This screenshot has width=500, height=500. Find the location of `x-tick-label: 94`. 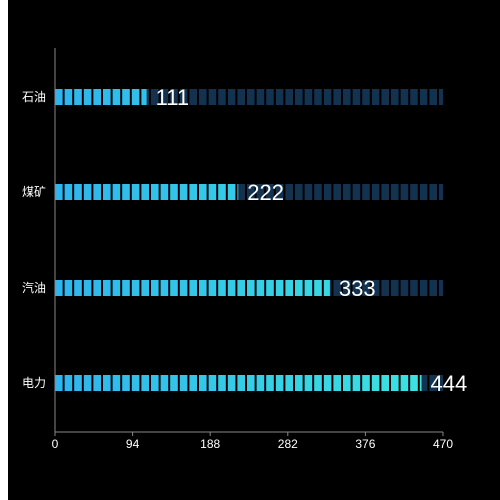

x-tick-label: 94 is located at coordinates (133, 444).